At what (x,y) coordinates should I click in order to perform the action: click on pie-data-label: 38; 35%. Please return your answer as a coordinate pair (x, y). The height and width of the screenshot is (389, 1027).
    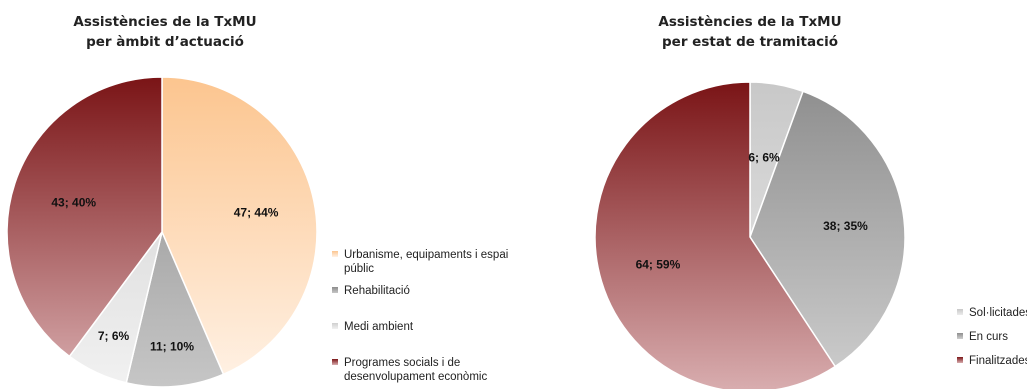
    Looking at the image, I should click on (845, 226).